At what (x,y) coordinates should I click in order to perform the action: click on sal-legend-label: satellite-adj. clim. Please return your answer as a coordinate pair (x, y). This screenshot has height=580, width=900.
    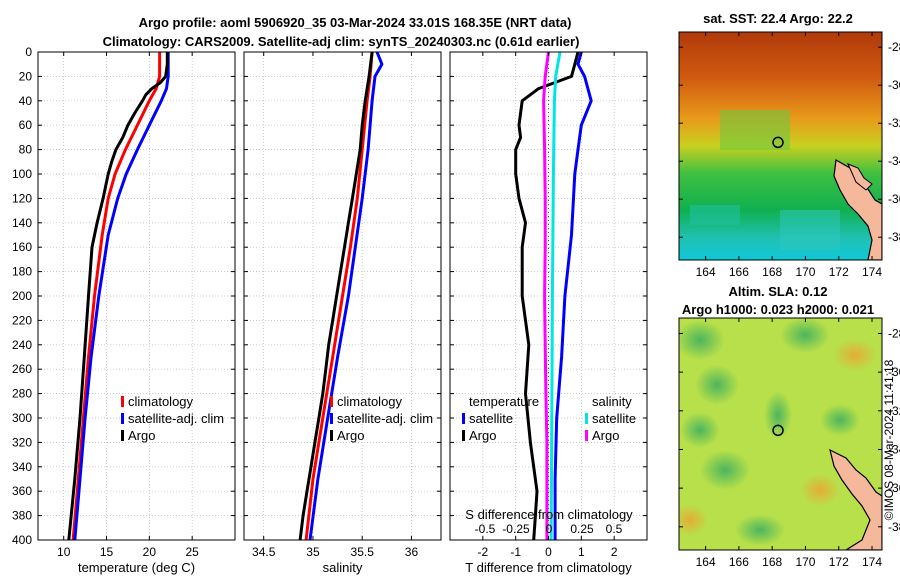
    Looking at the image, I should click on (385, 418).